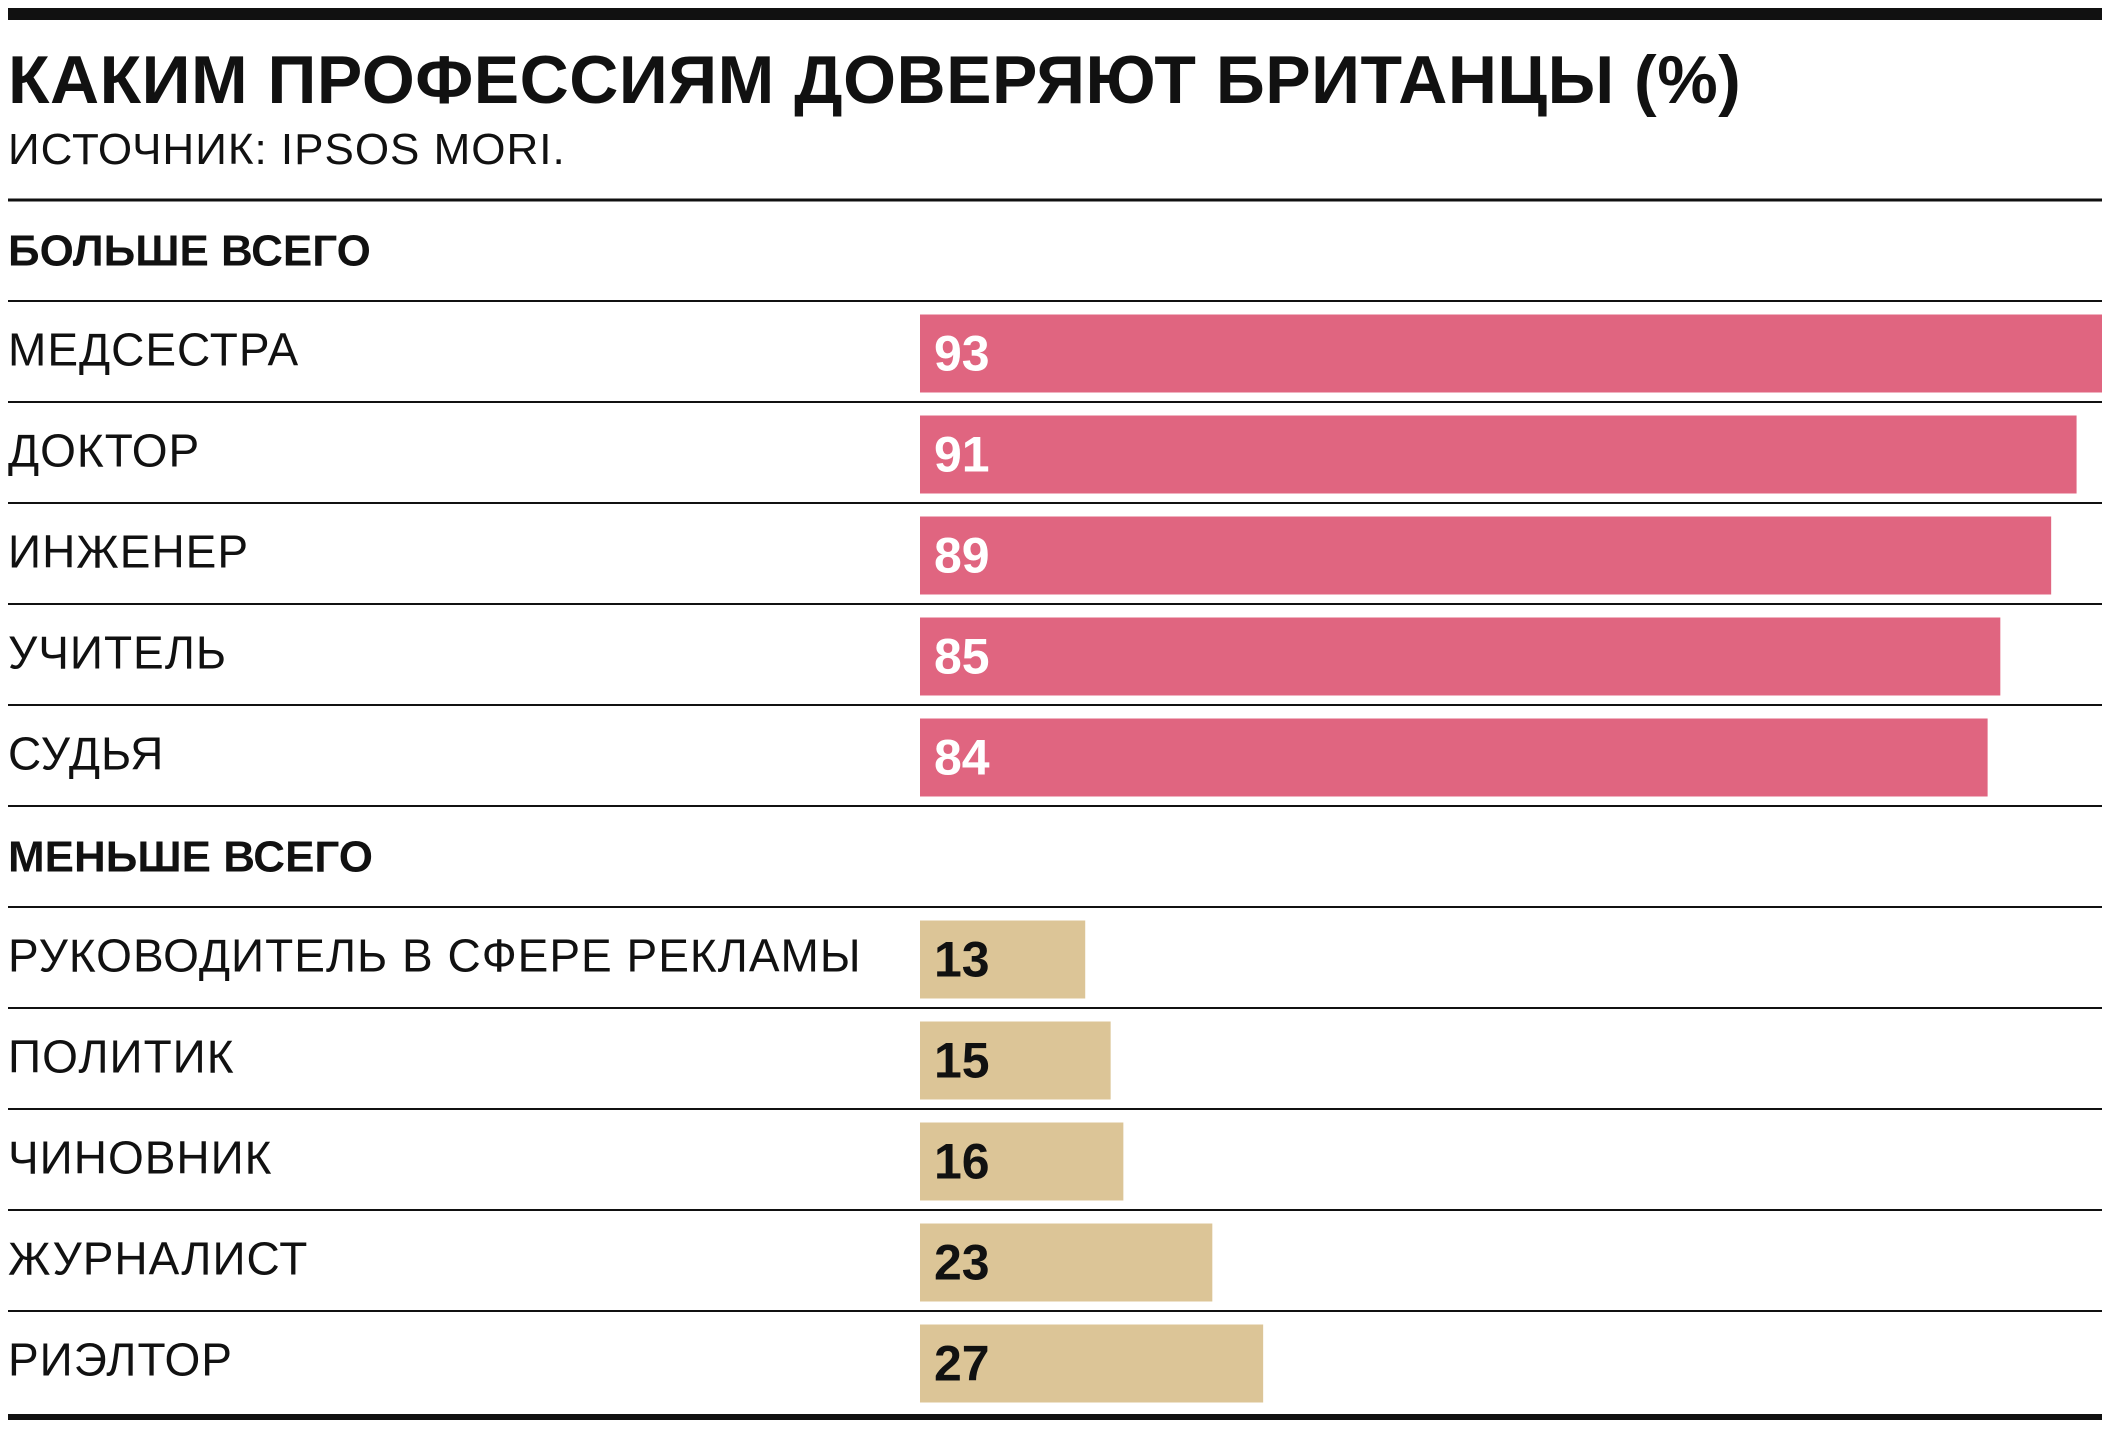 The width and height of the screenshot is (2110, 1432). Describe the element at coordinates (435, 956) in the screenshot. I see `category-label: РУКОВОДИТЕЛЬ В СФЕРЕ РЕКЛАМЫ` at that location.